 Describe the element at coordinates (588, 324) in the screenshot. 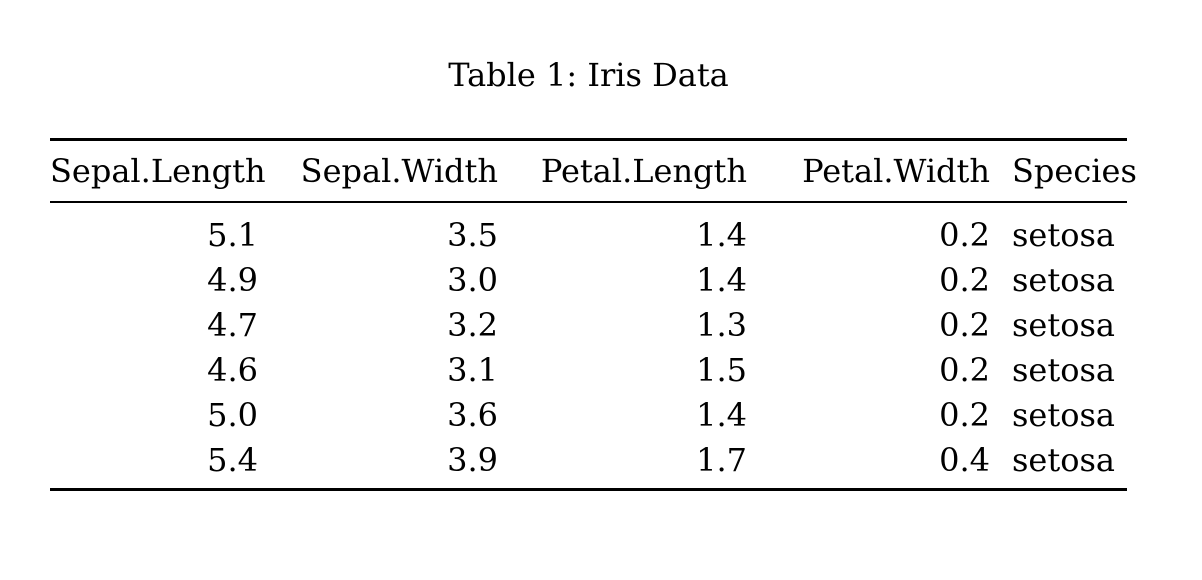

I see `table-row: 4.7 3.2 1.3 0.2 setosa` at that location.